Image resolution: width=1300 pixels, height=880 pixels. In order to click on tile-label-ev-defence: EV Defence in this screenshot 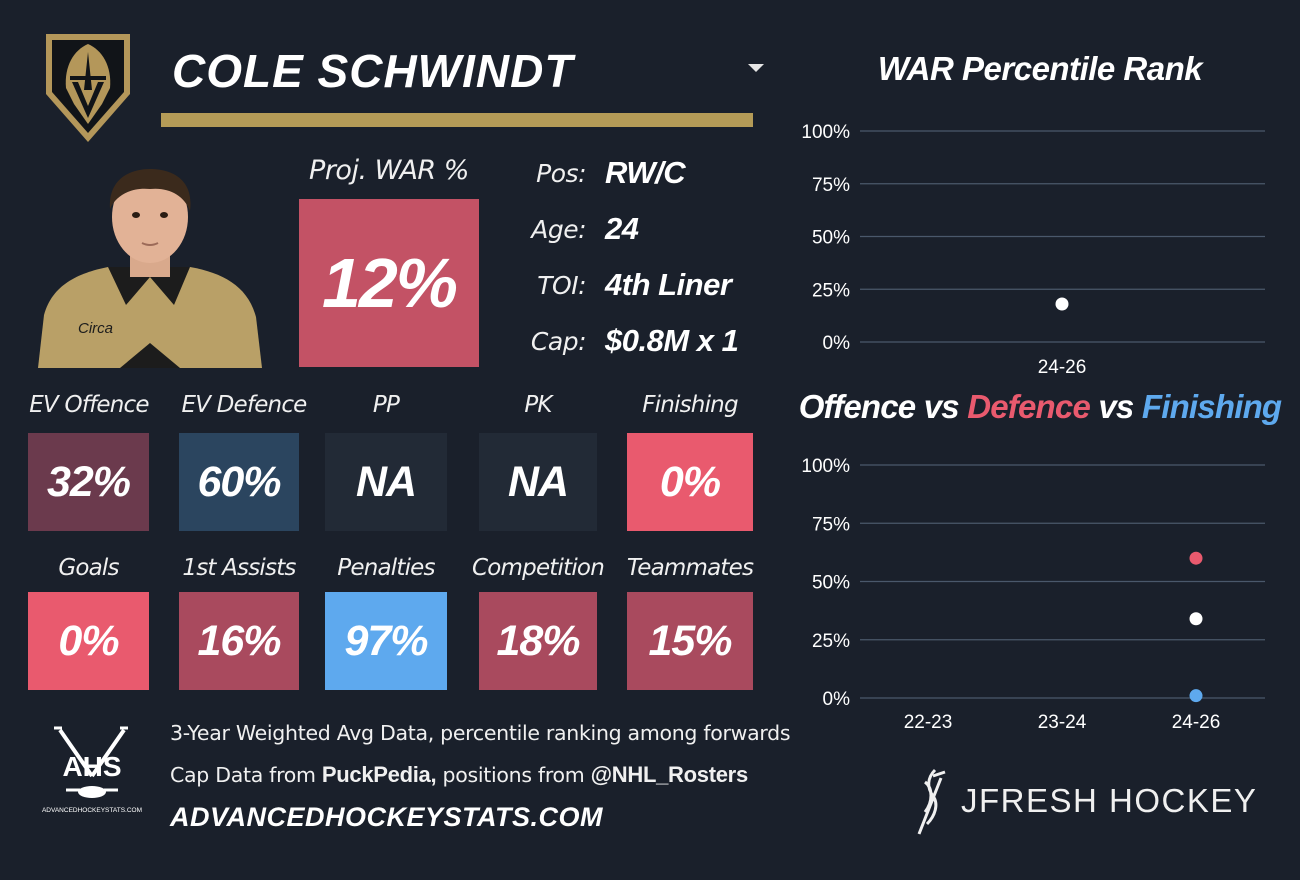, I will do `click(244, 405)`.